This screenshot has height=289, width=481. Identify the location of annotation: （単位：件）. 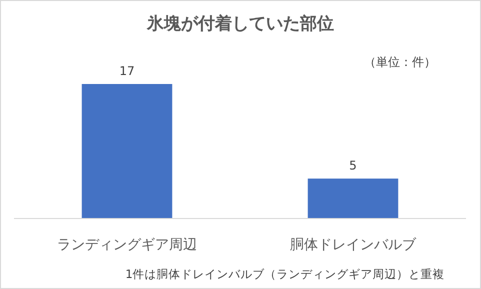
(400, 62).